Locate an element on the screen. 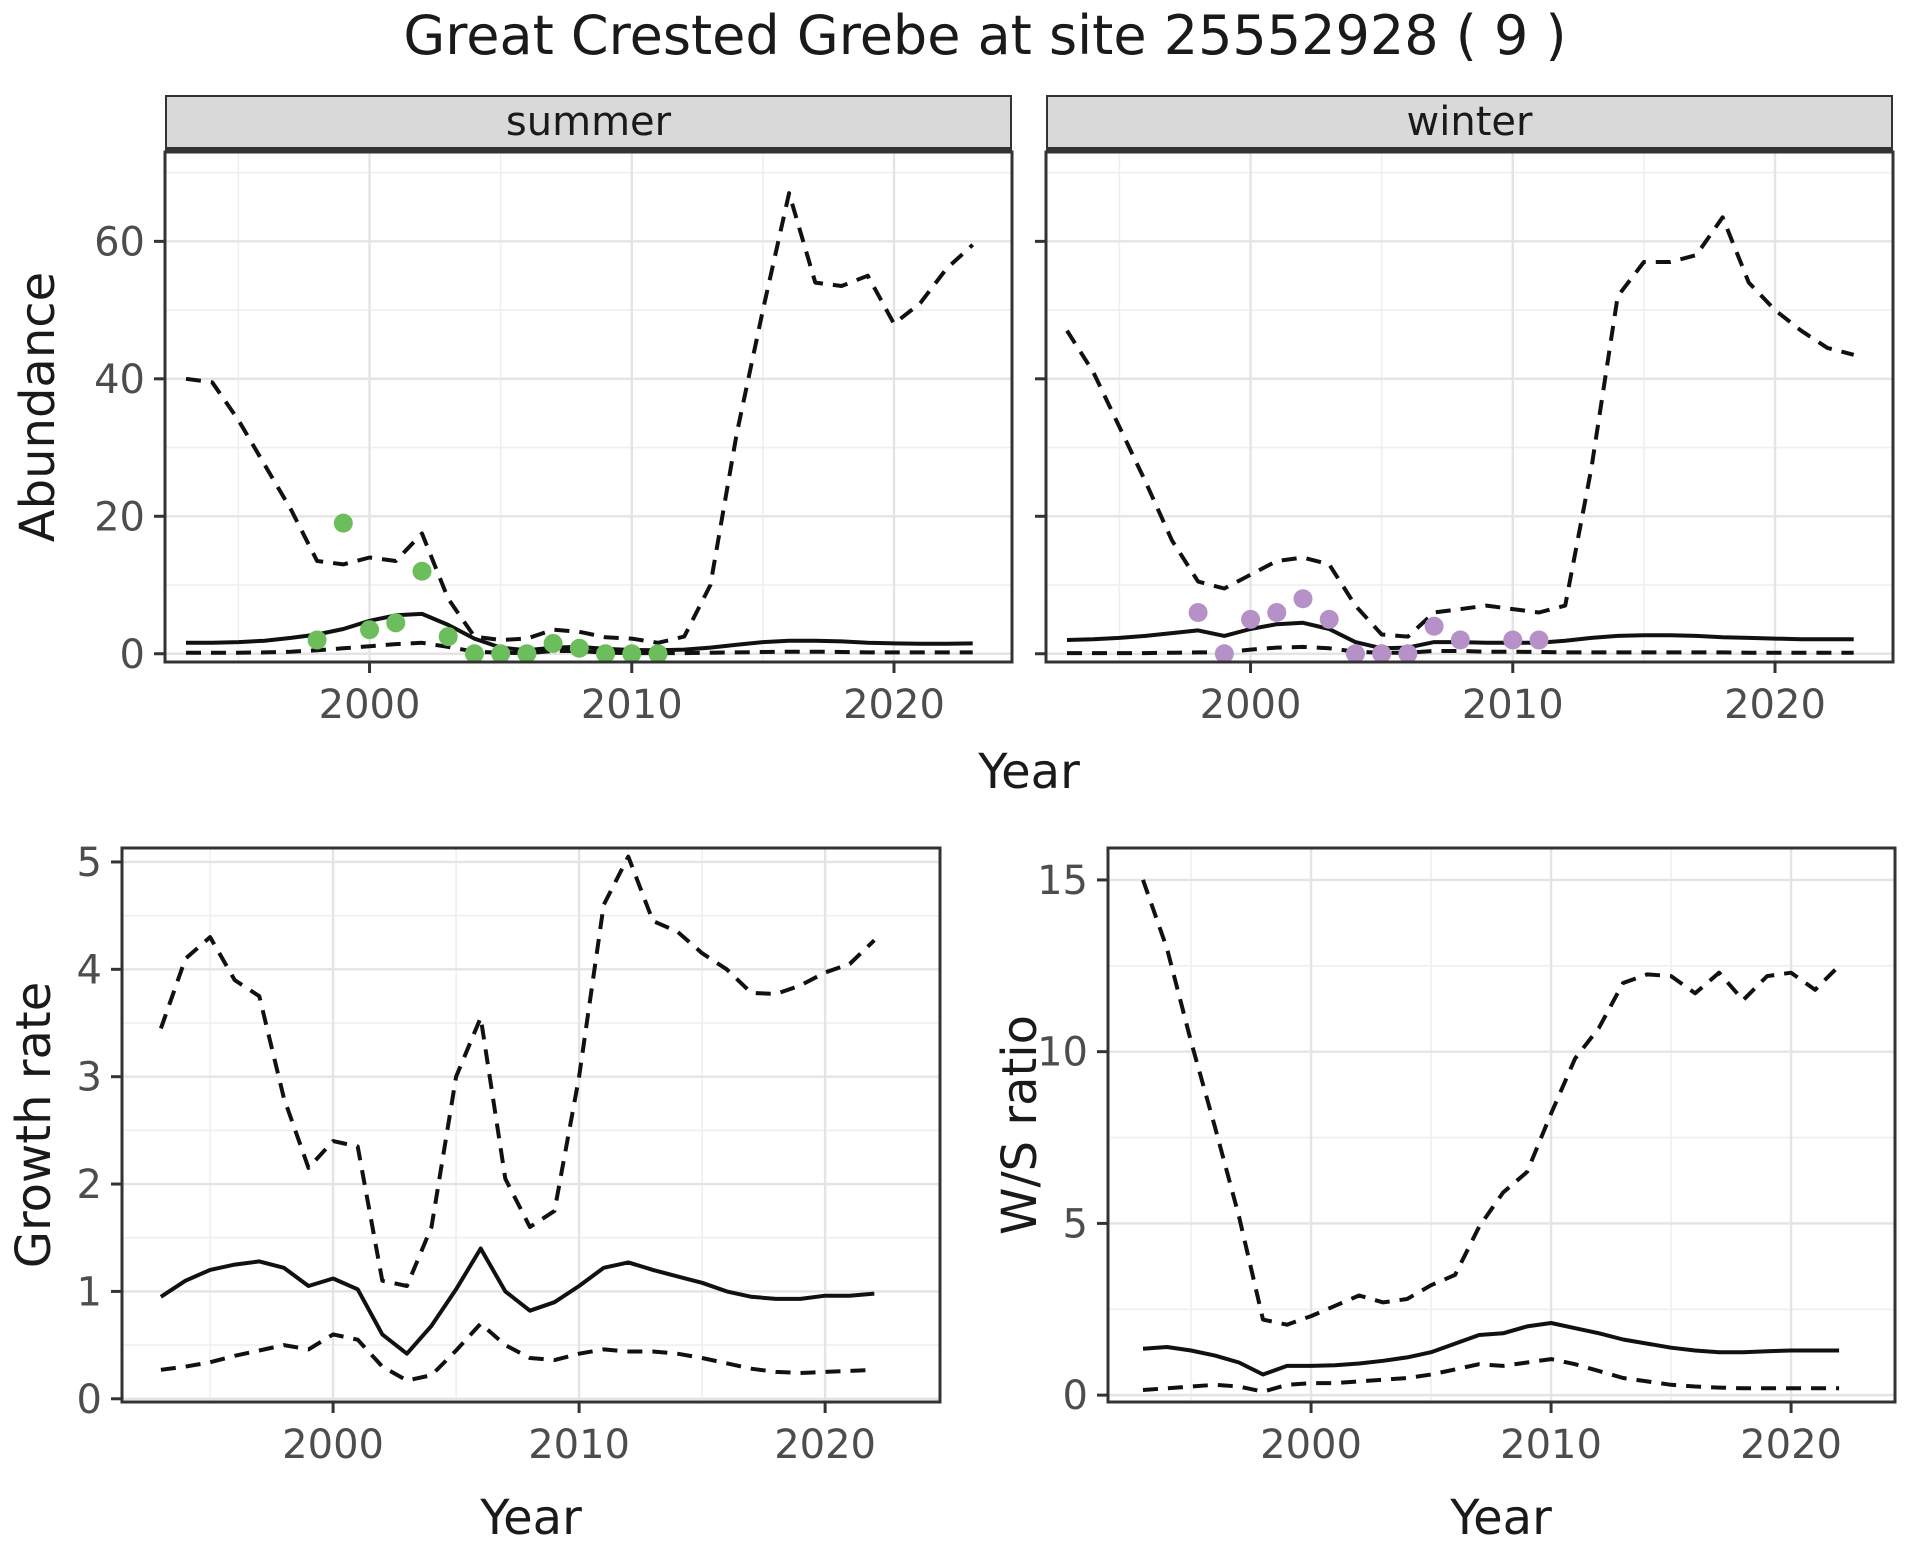 This screenshot has height=1560, width=1920. facet-strip-summer-label: summer is located at coordinates (588, 122).